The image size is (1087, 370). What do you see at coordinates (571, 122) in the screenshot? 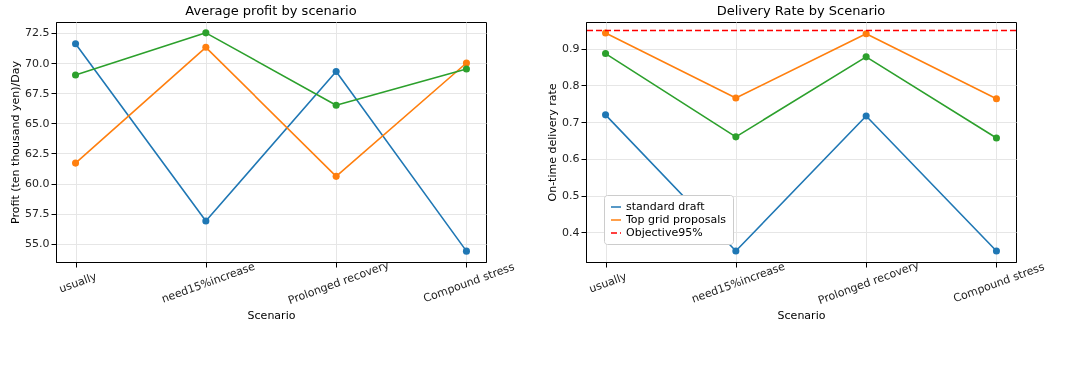
I see `y-tick-label: 0.7` at bounding box center [571, 122].